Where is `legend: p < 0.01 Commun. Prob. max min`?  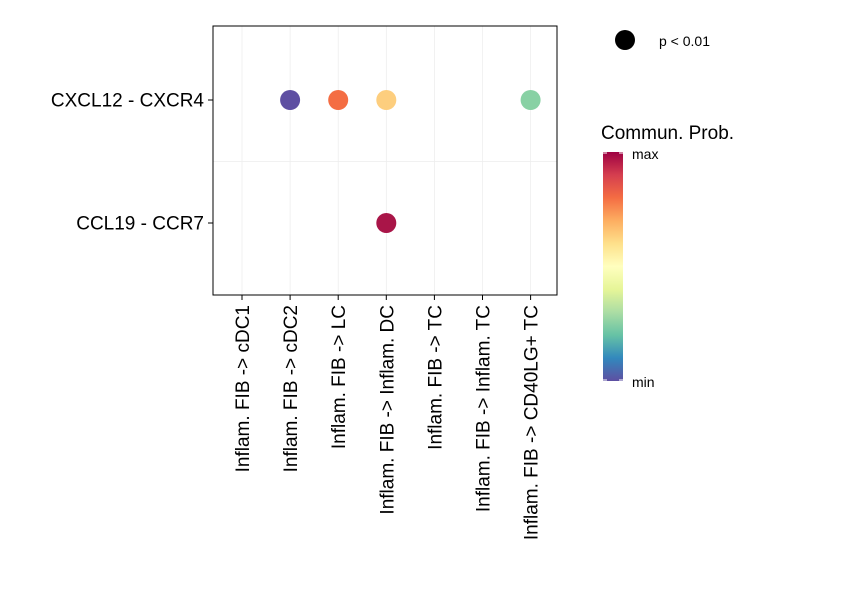
legend: p < 0.01 Commun. Prob. max min is located at coordinates (667, 210).